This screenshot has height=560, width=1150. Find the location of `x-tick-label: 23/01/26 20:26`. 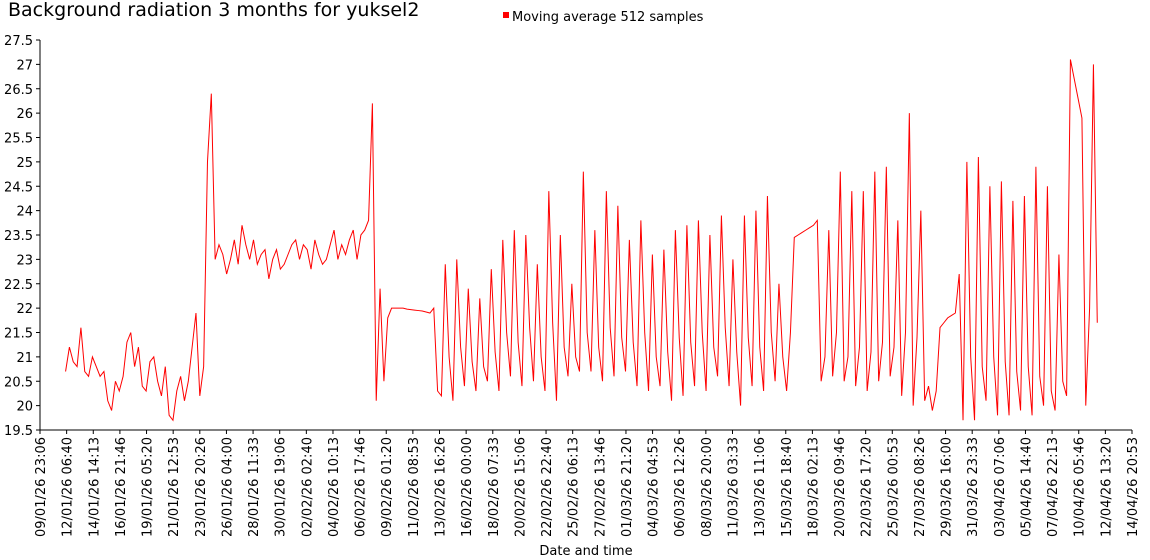

x-tick-label: 23/01/26 20:26 is located at coordinates (201, 487).